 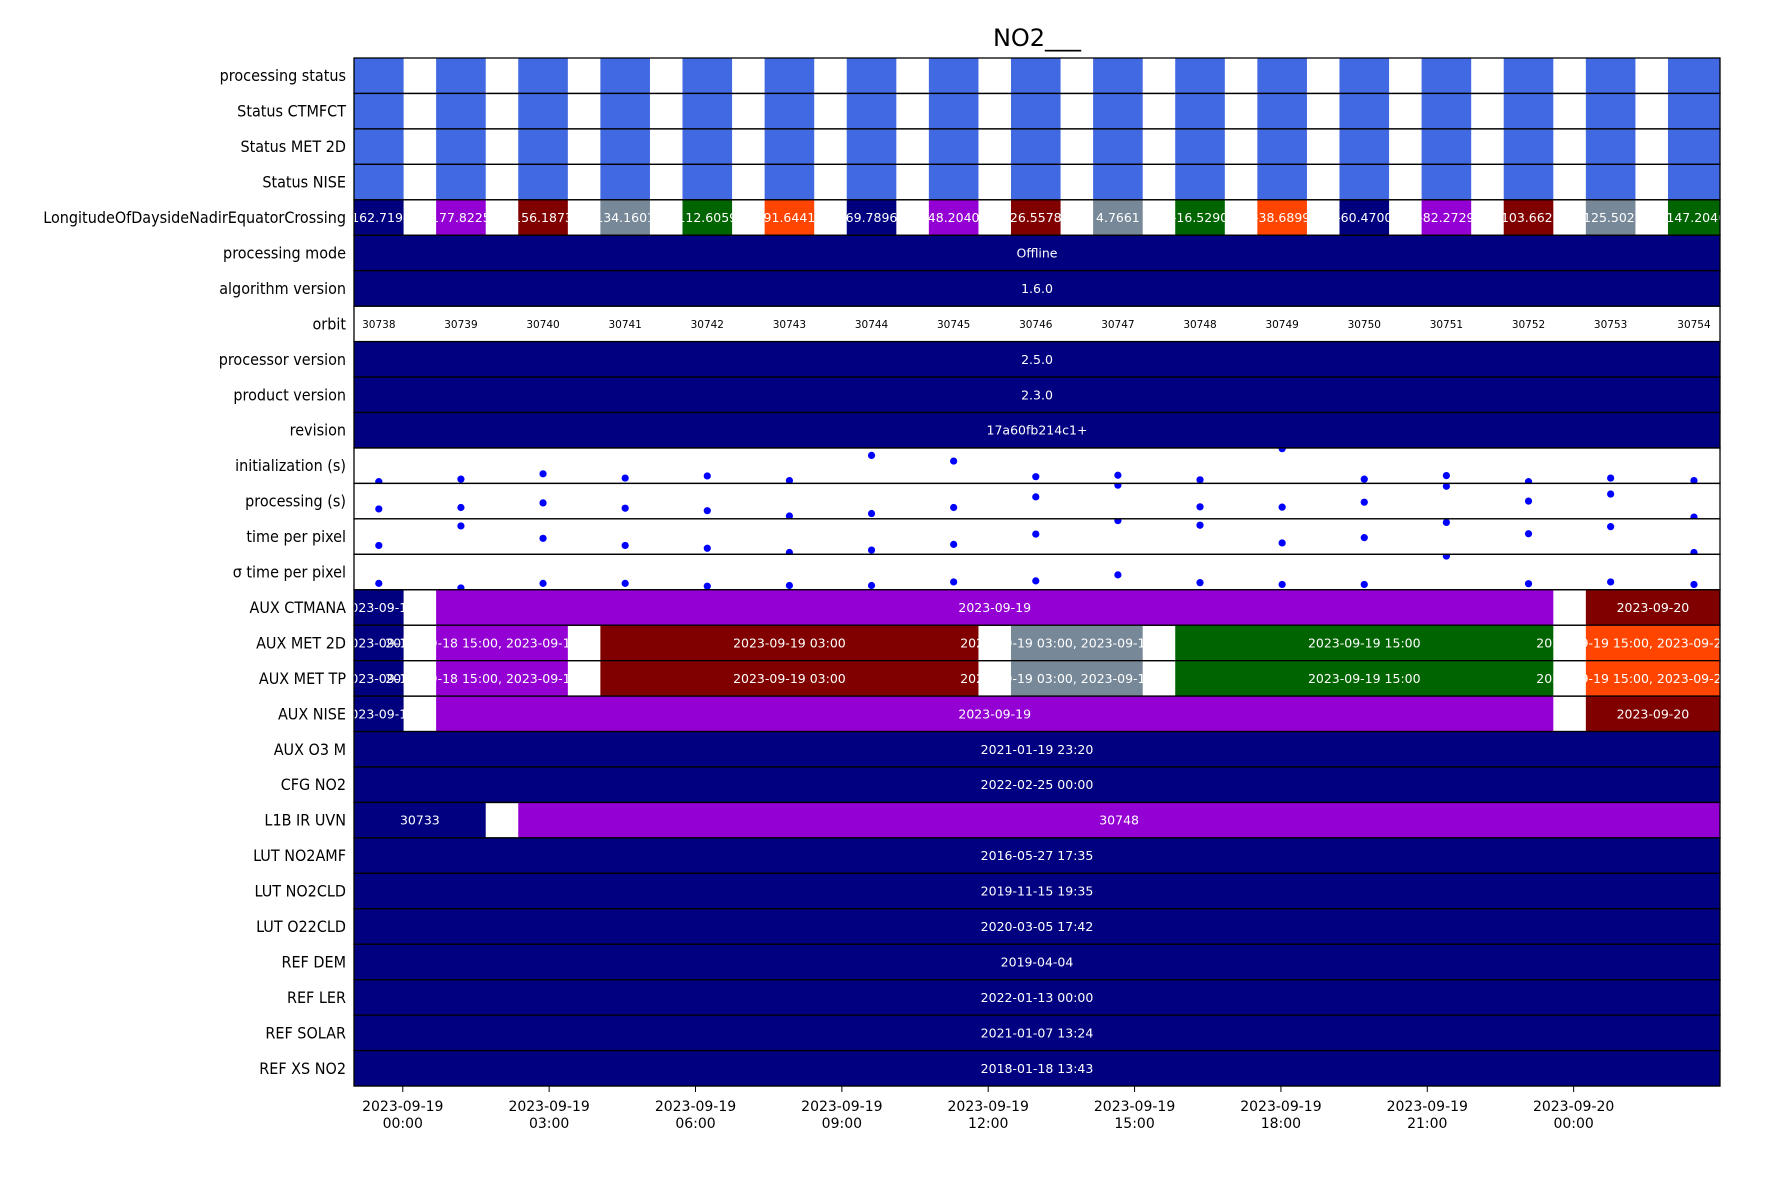 I want to click on crossing-label: 4.7661, so click(x=1118, y=217).